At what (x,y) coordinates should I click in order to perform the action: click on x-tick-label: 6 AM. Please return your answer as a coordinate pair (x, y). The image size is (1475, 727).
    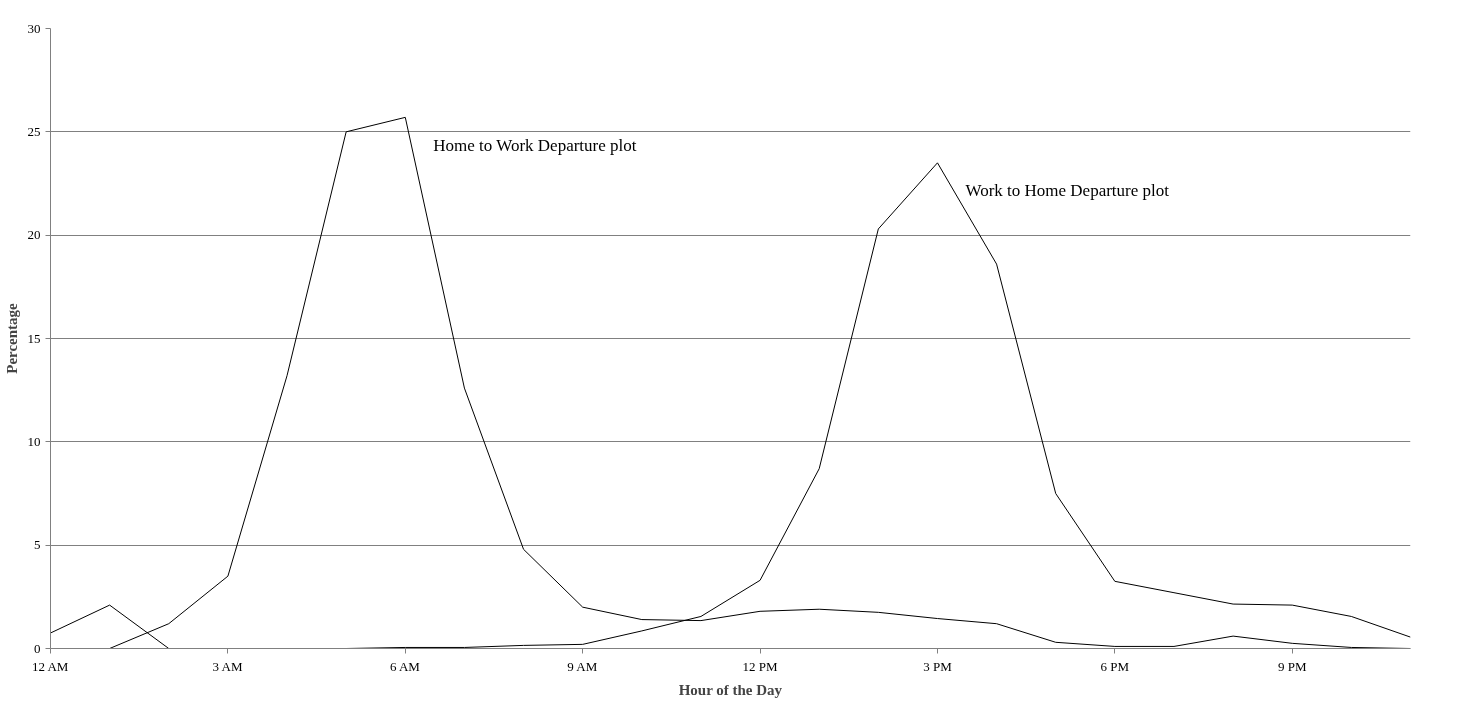
    Looking at the image, I should click on (405, 666).